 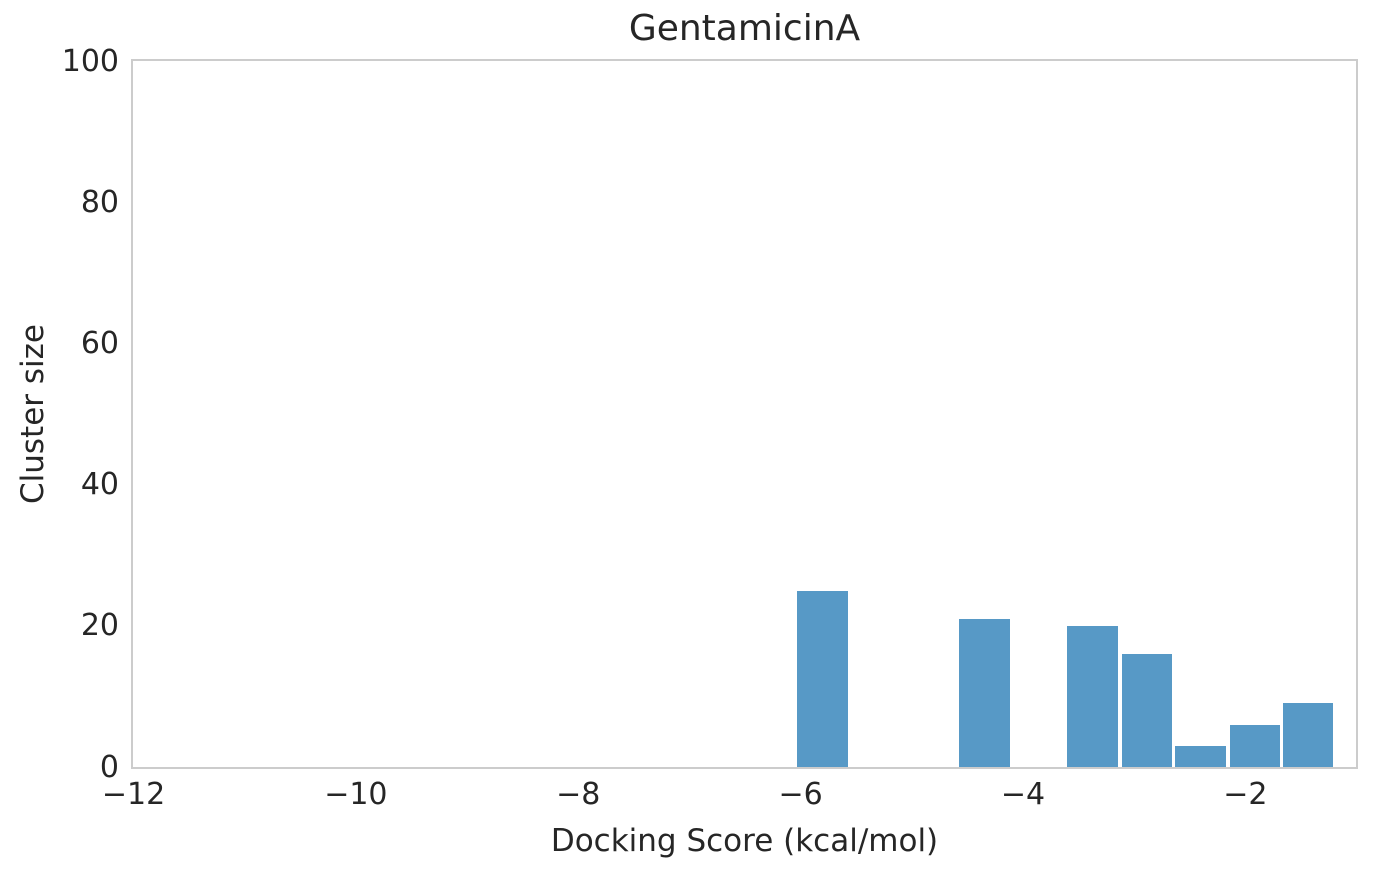 What do you see at coordinates (800, 794) in the screenshot?
I see `x-tick-label: −6` at bounding box center [800, 794].